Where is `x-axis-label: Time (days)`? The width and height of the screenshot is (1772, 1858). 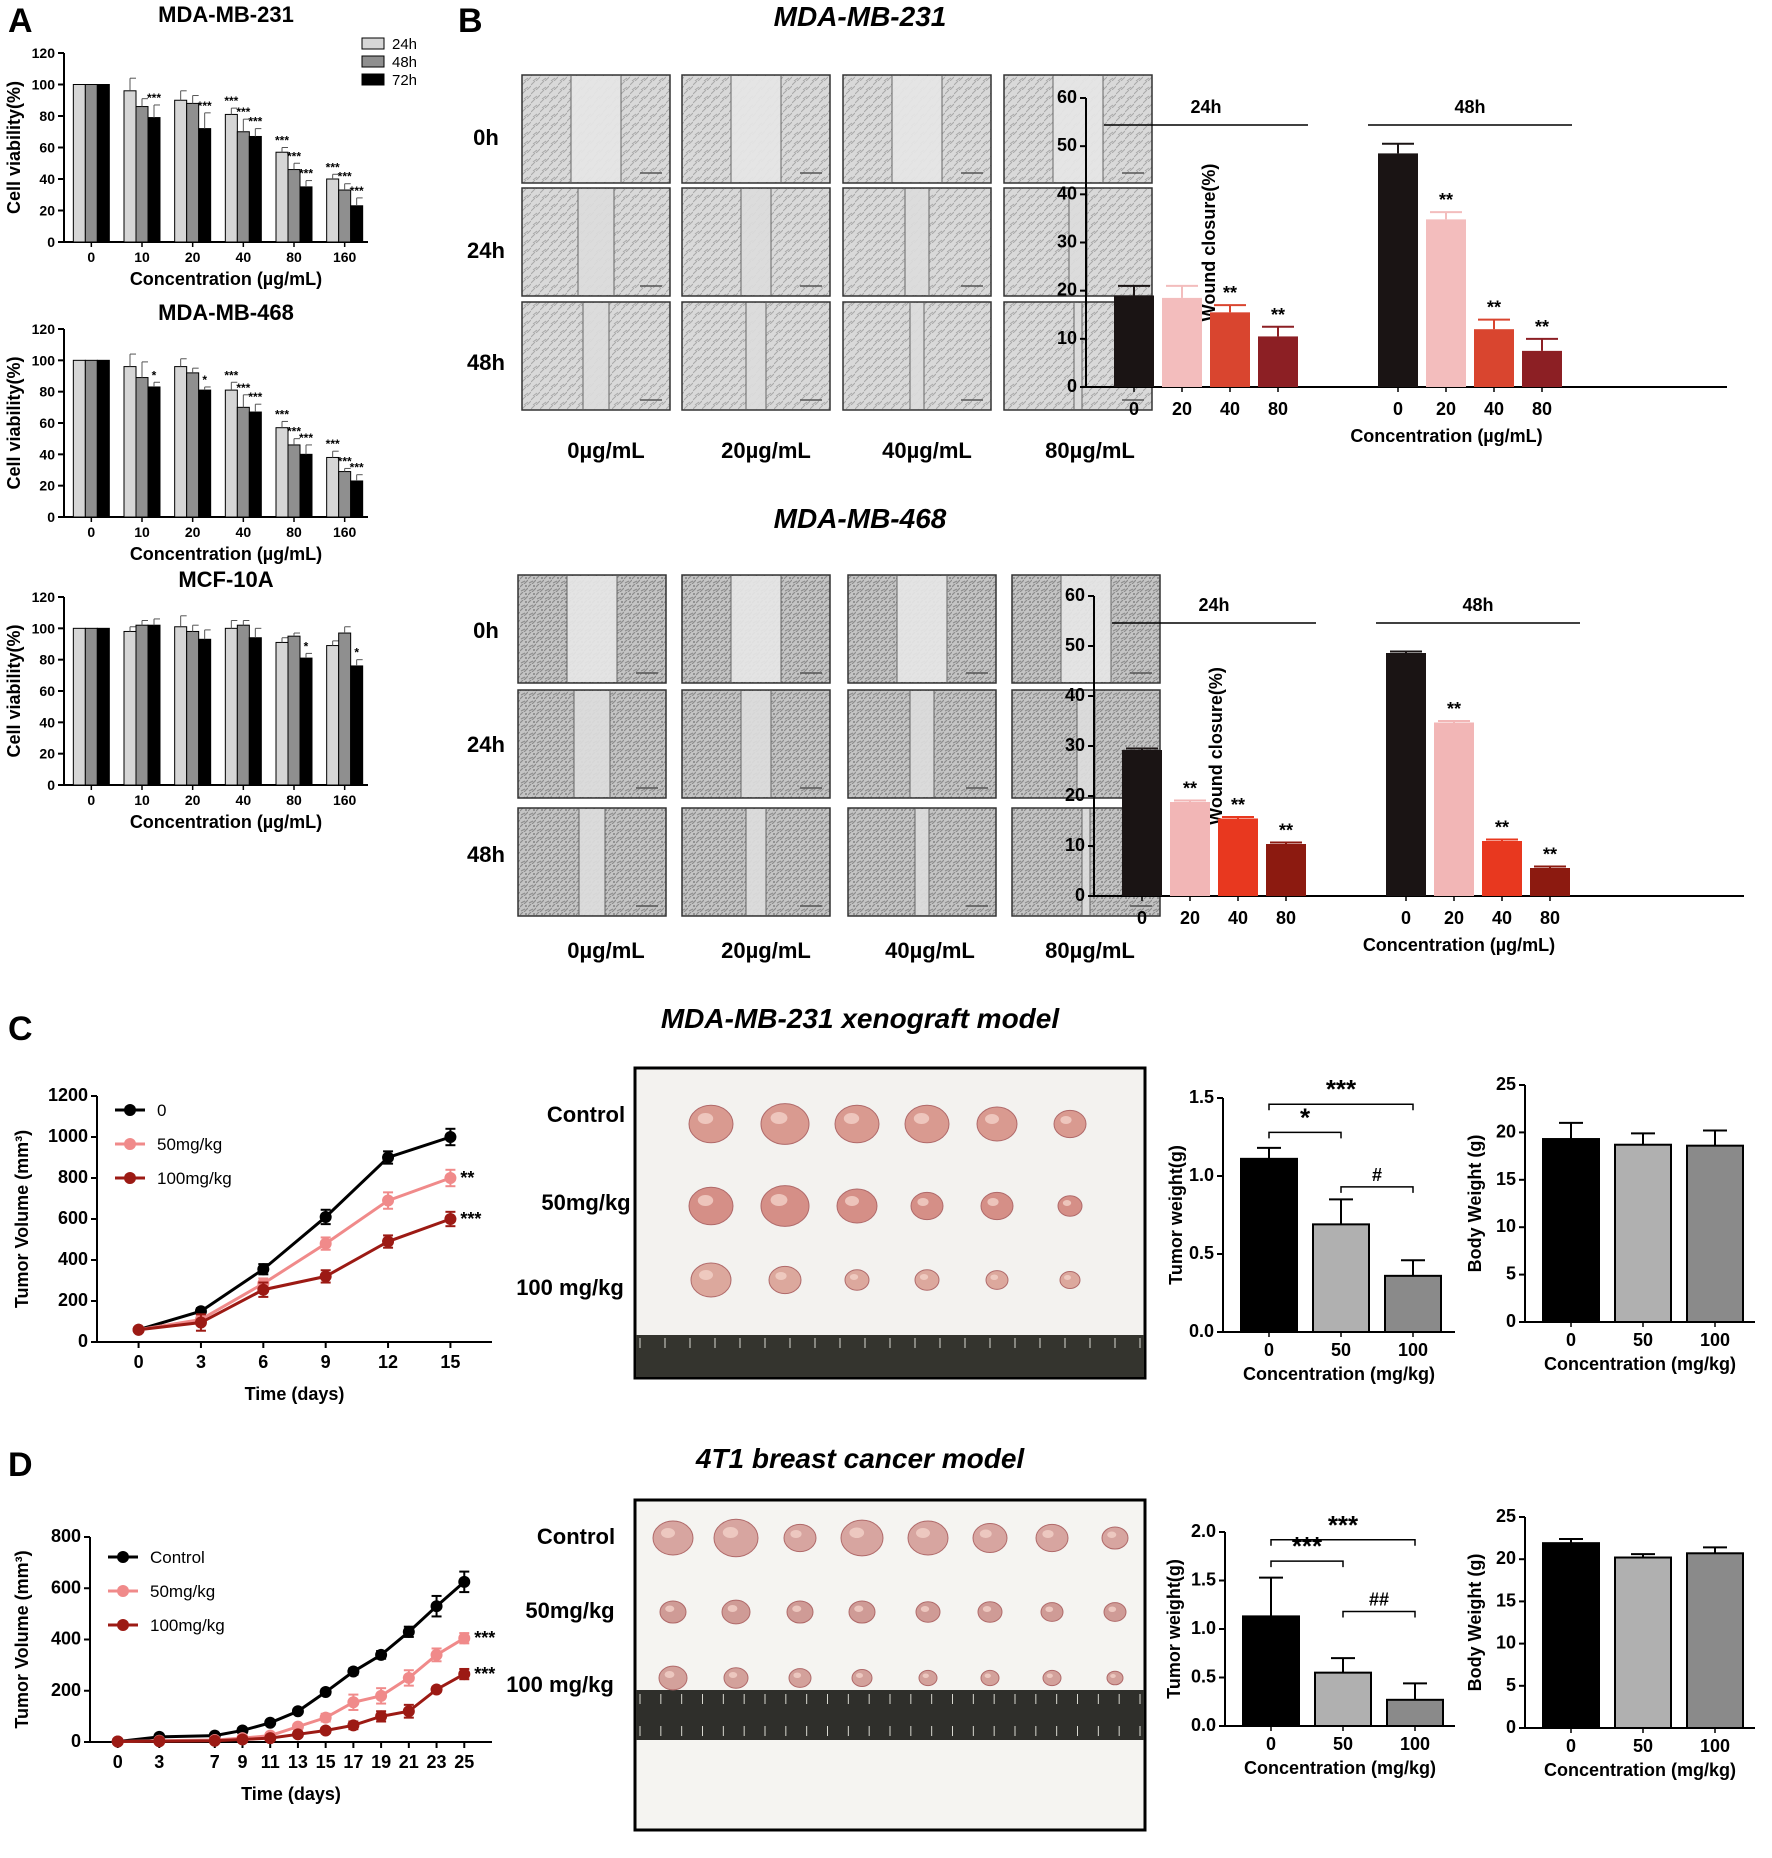 x-axis-label: Time (days) is located at coordinates (291, 1794).